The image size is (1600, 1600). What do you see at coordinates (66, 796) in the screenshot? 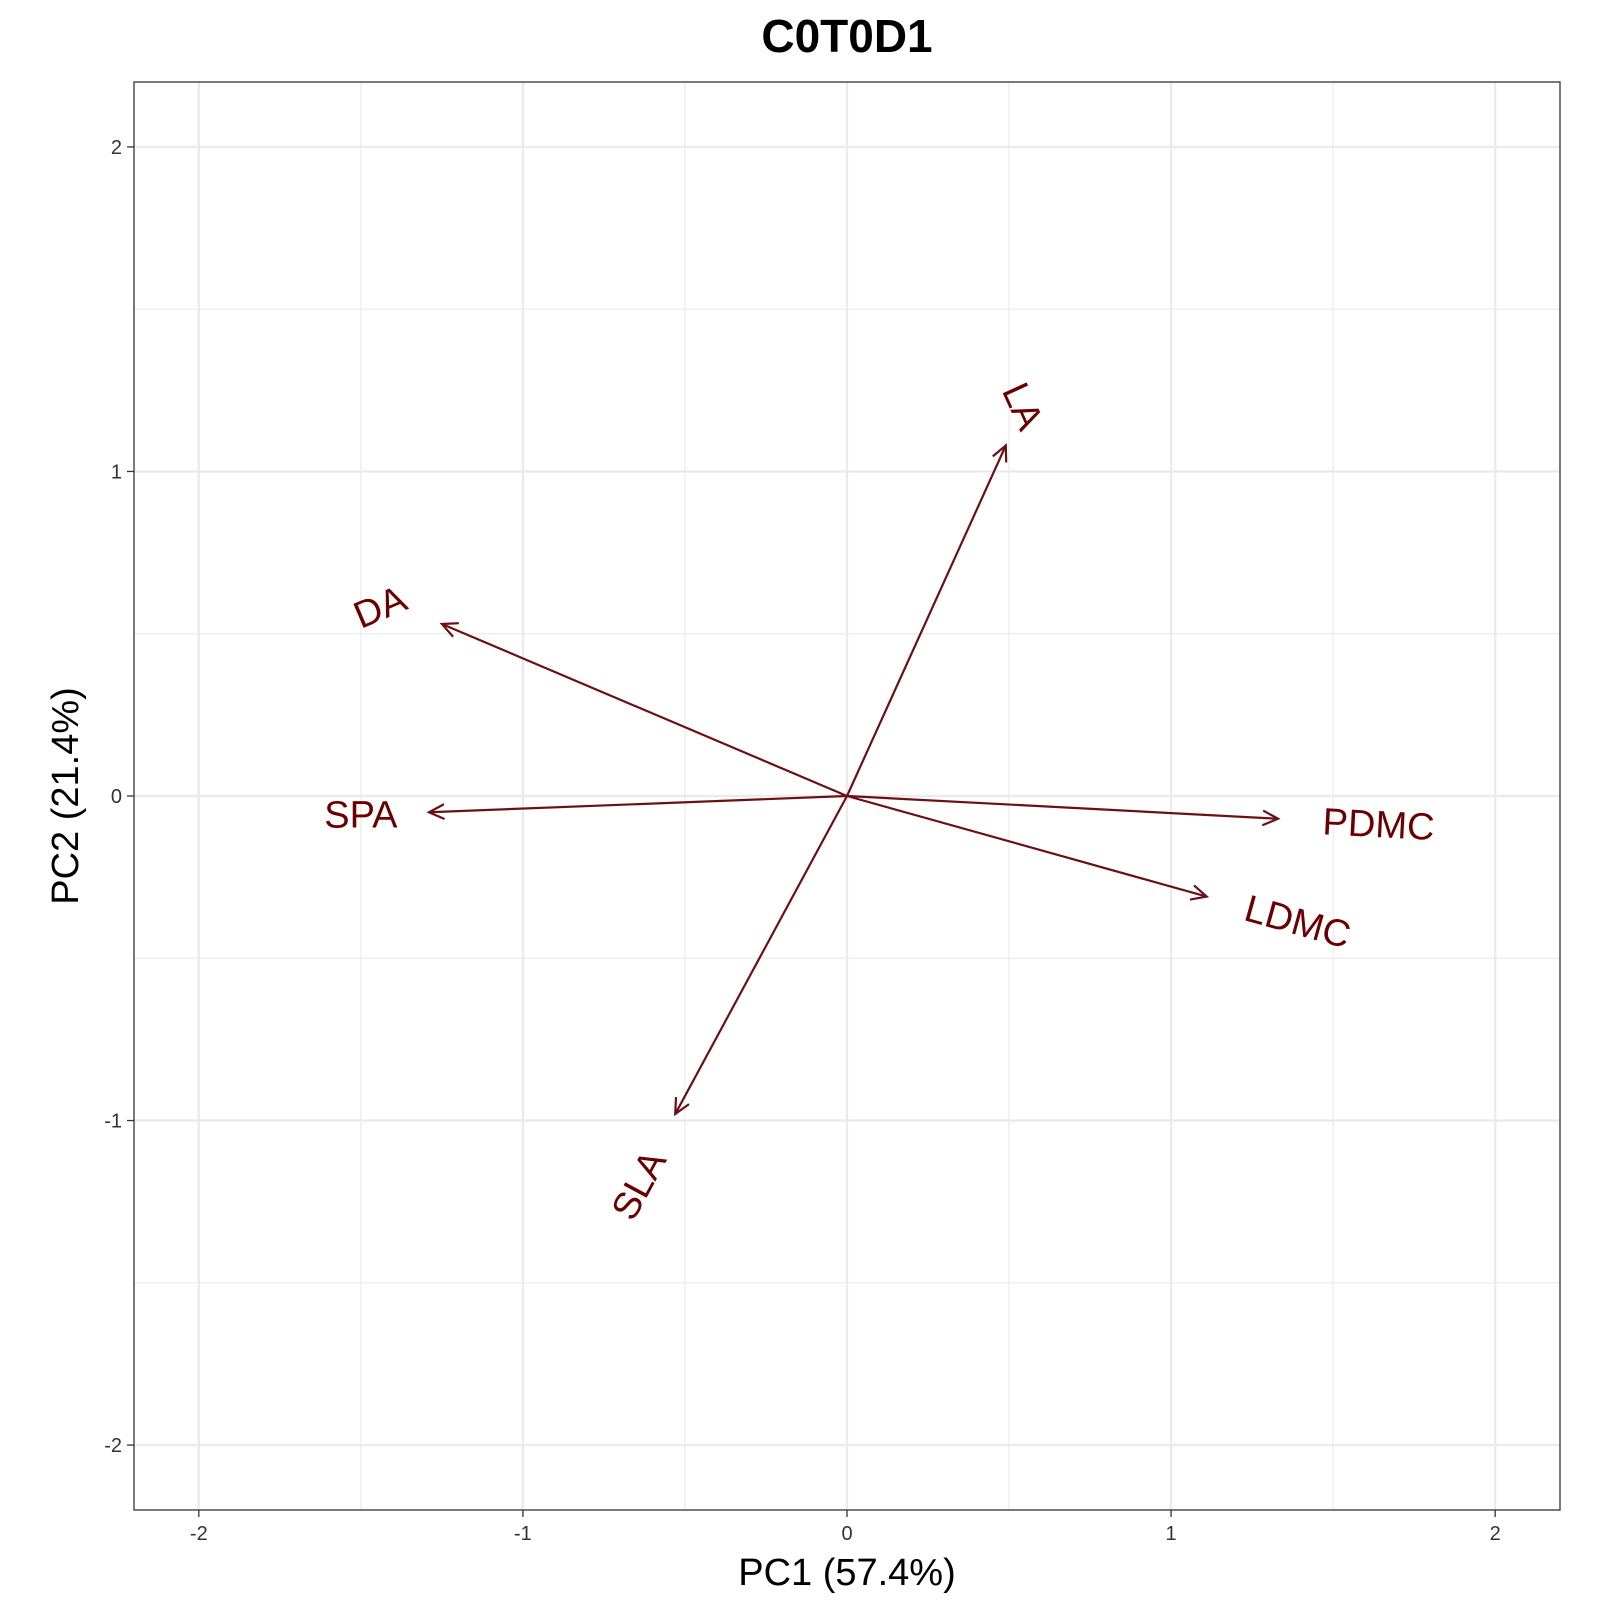
I see `y-axis-title: PC2 (21.4%)` at bounding box center [66, 796].